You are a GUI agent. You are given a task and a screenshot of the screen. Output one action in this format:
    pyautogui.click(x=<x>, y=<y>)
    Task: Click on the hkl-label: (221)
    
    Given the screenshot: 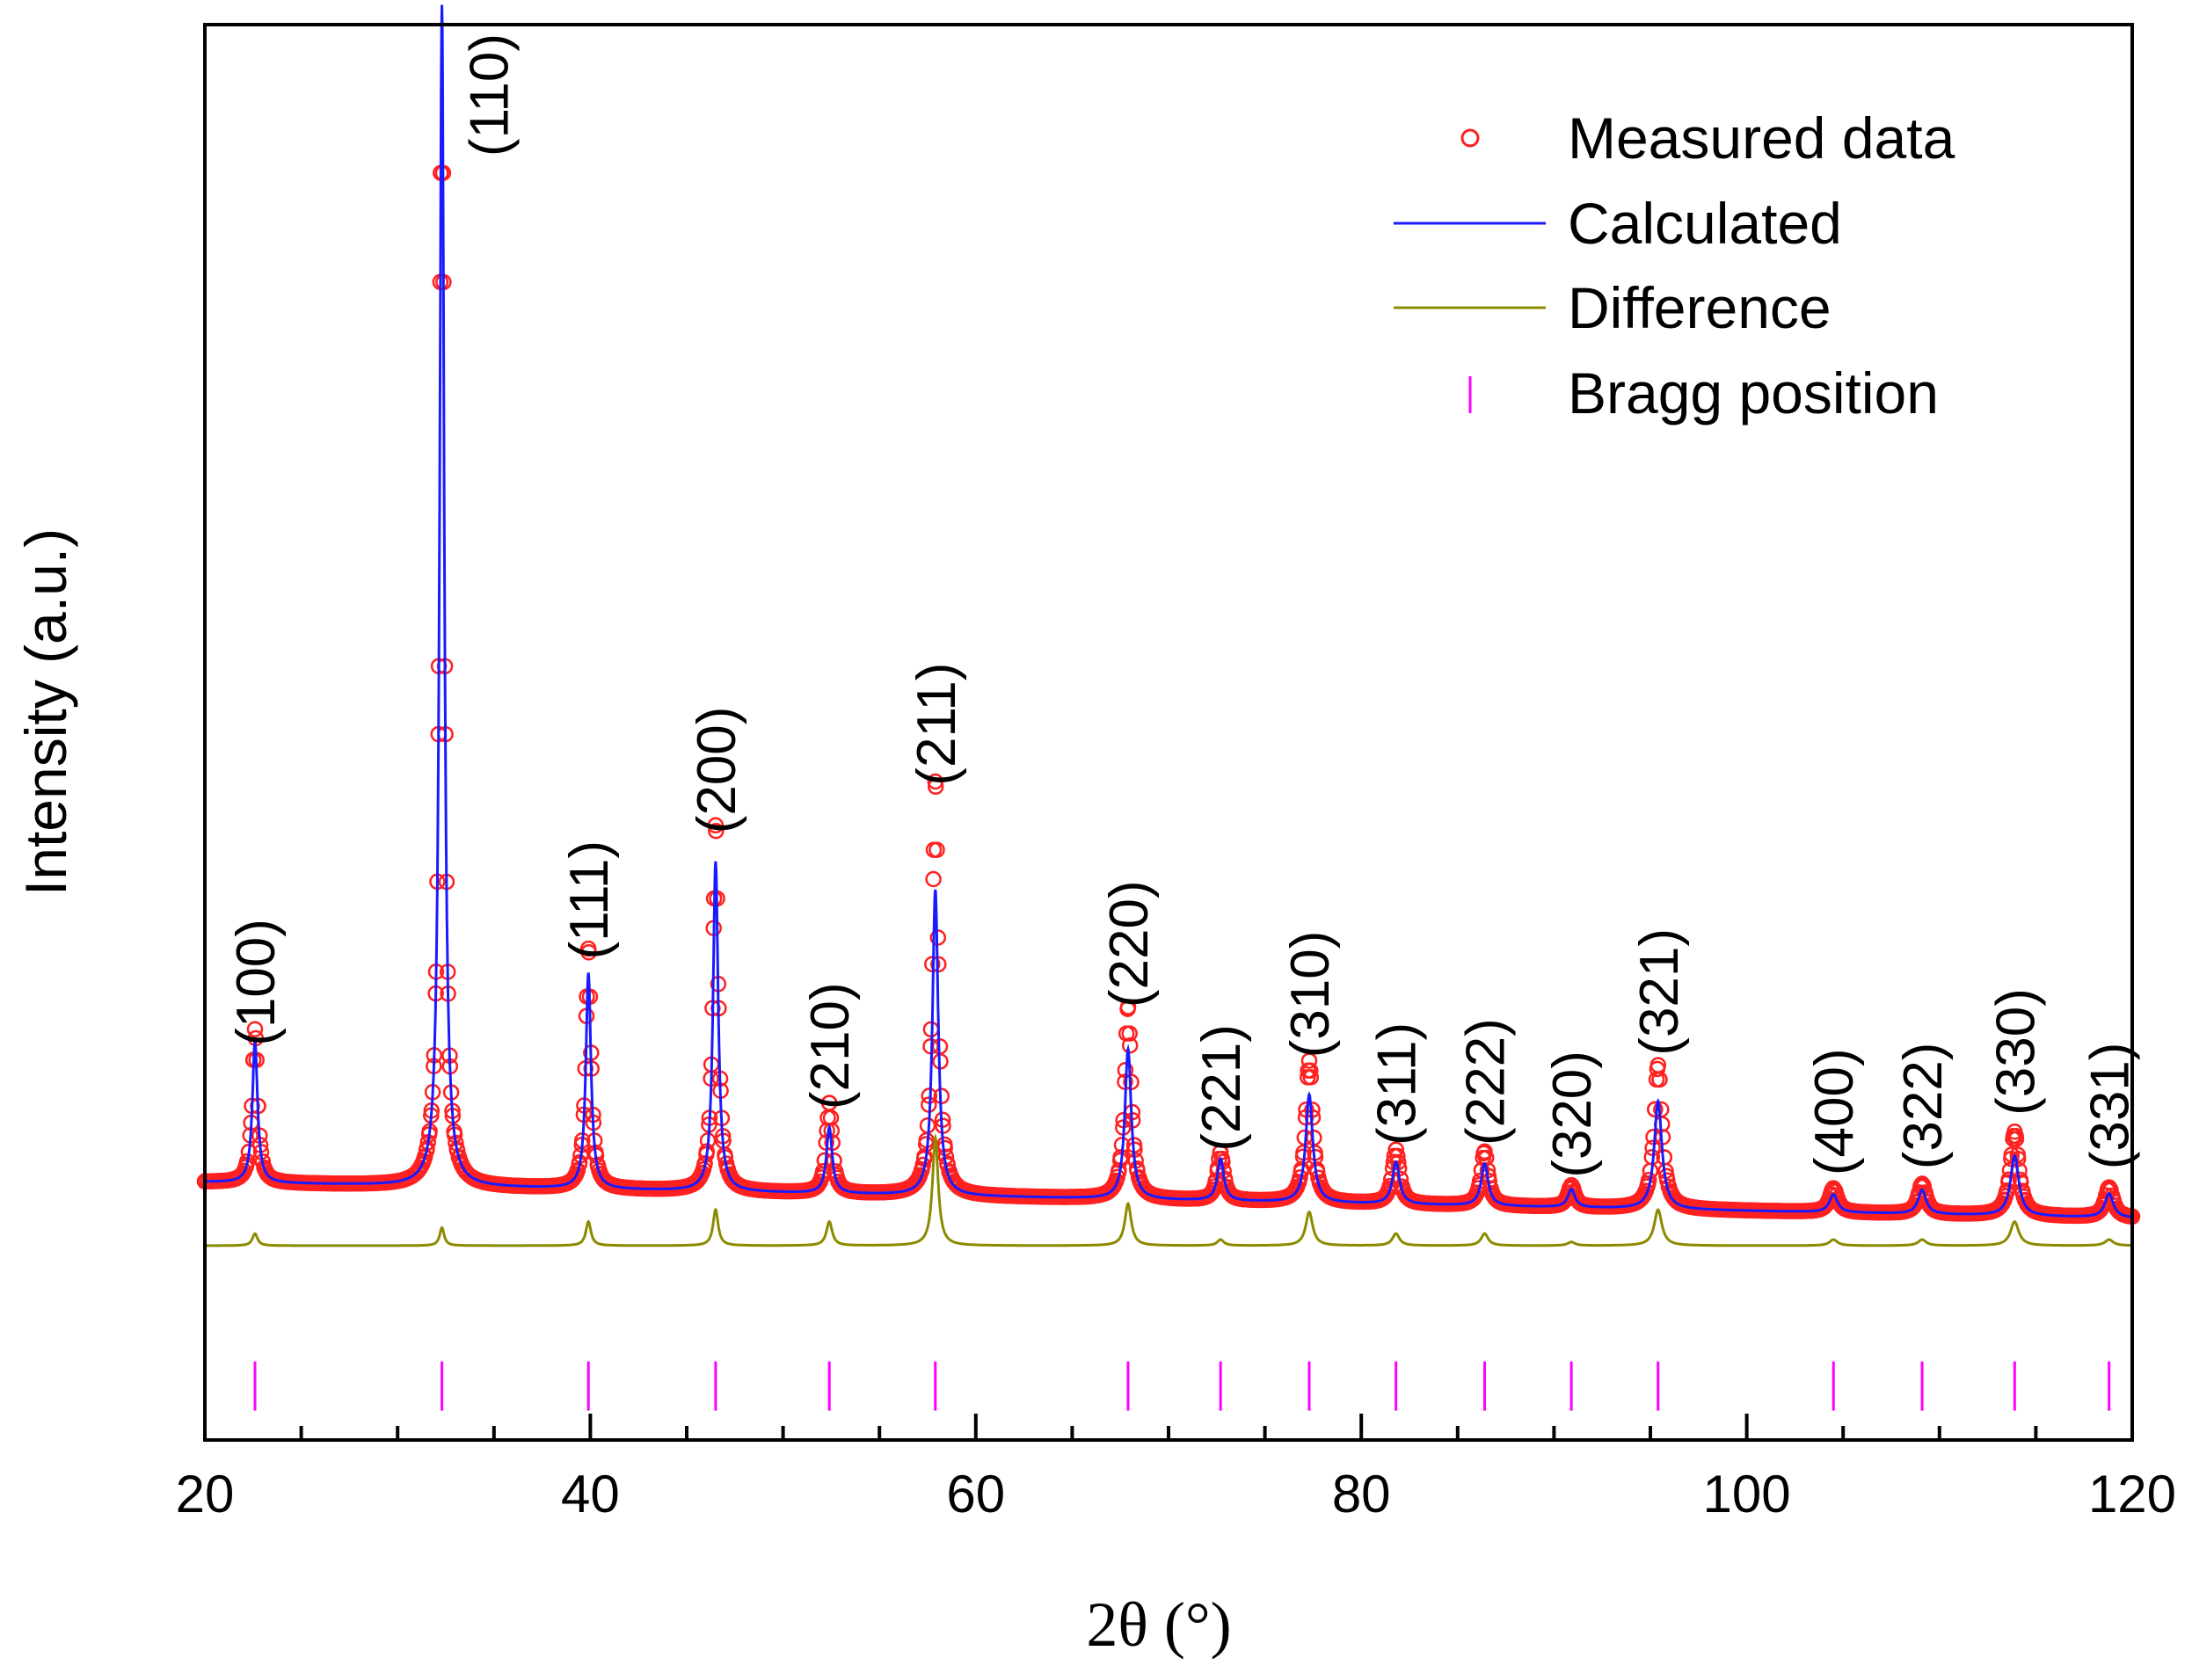 What is the action you would take?
    pyautogui.click(x=1221, y=1088)
    